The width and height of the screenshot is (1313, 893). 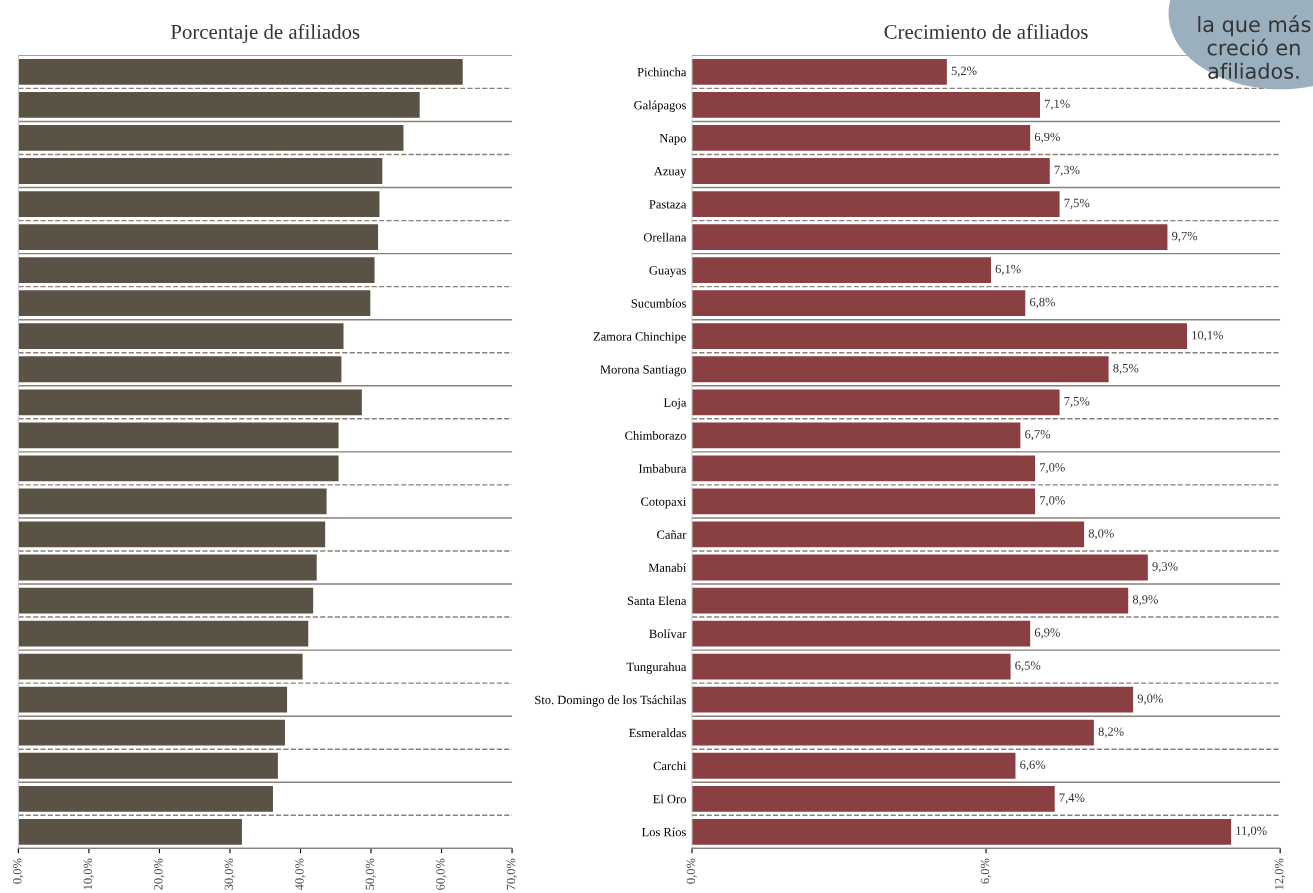 I want to click on data-label: 10,1%, so click(x=1208, y=336).